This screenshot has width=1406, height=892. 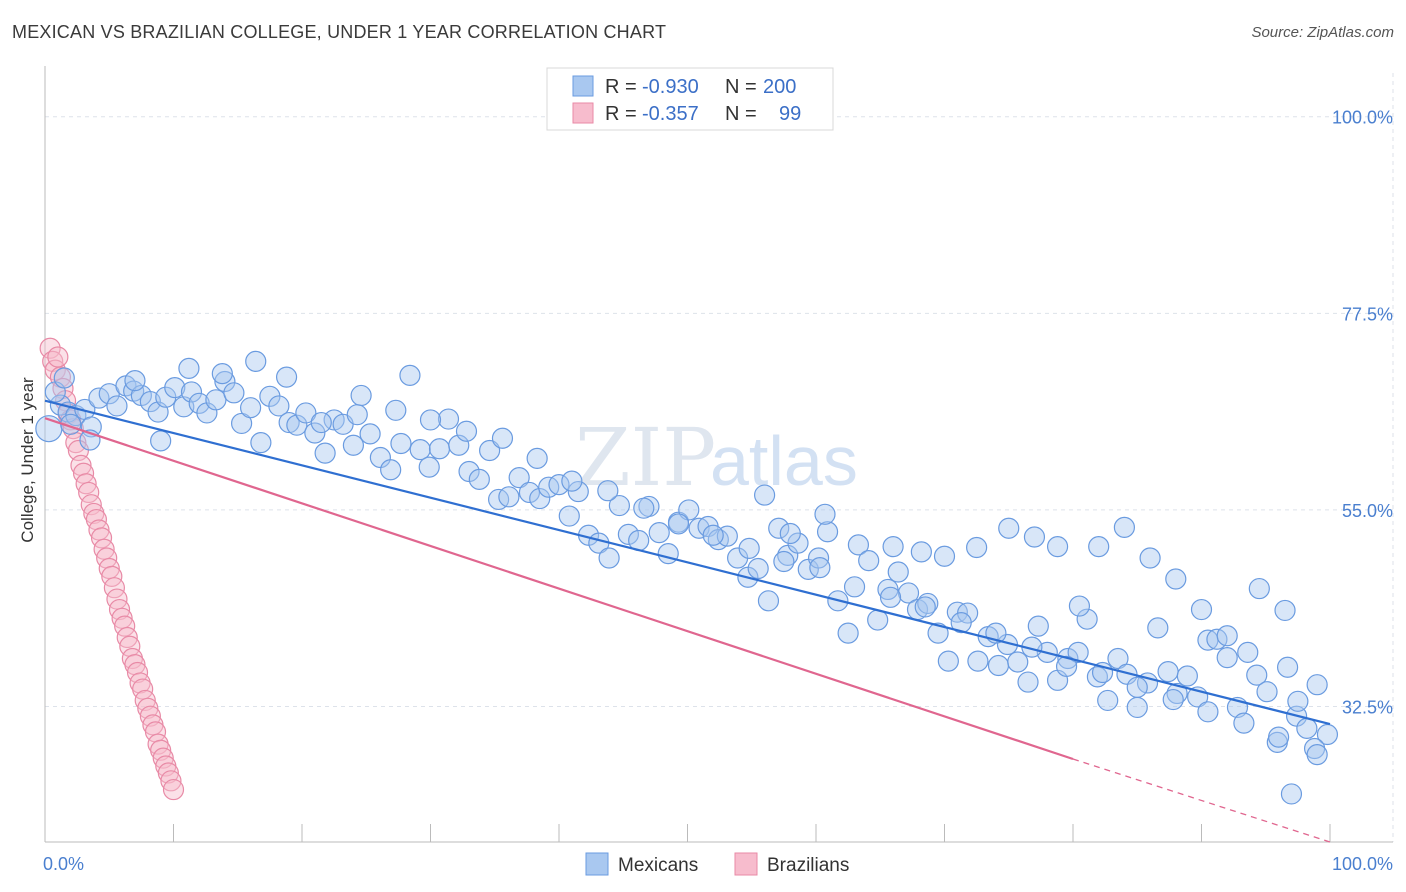 I want to click on y-axis-title: College, Under 1 year, so click(x=27, y=460).